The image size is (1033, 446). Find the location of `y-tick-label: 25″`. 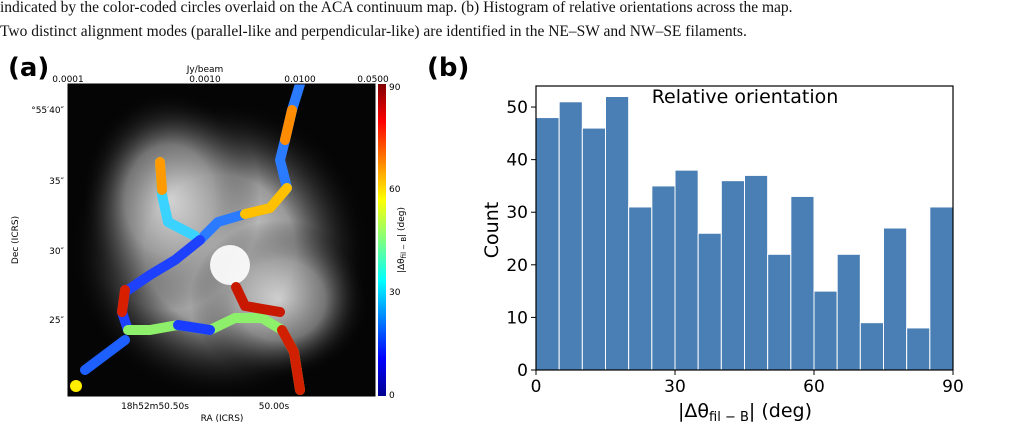

y-tick-label: 25″ is located at coordinates (56, 321).